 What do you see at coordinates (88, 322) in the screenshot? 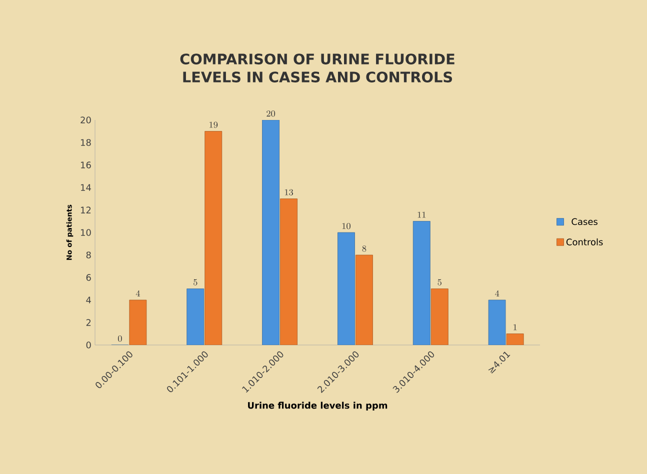
I see `y-tick-label: 2` at bounding box center [88, 322].